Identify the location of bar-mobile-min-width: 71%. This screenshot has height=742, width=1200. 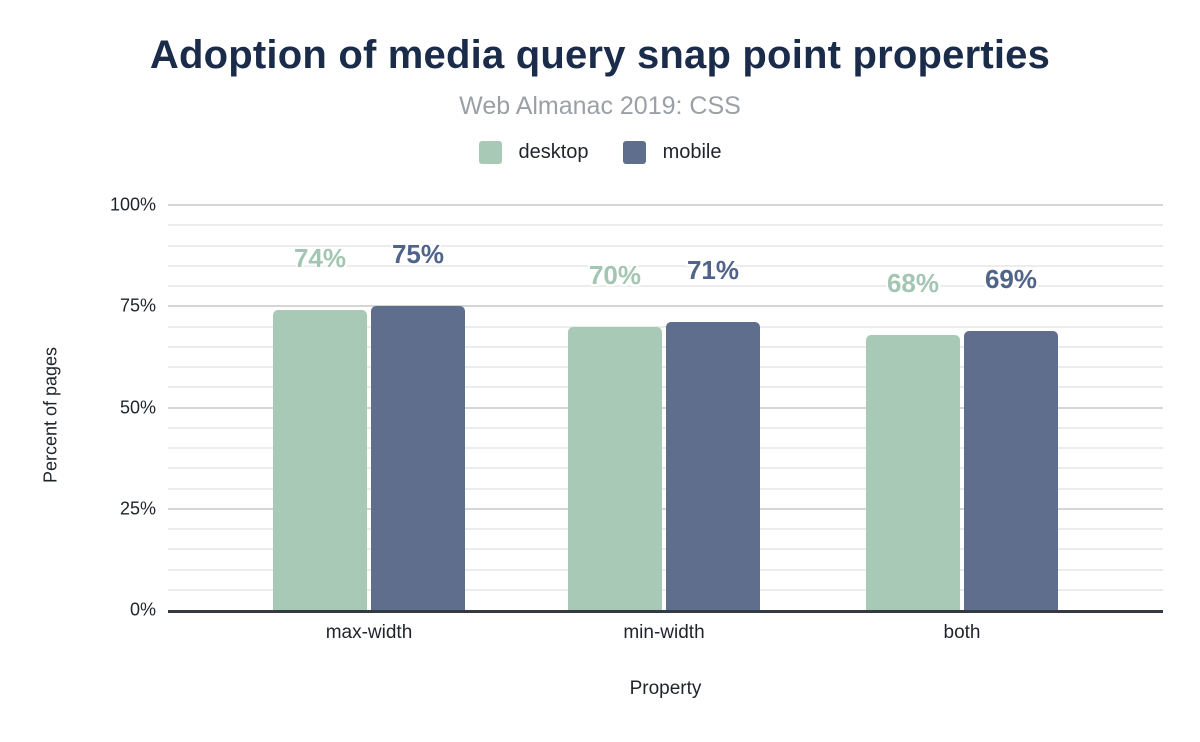
(713, 432).